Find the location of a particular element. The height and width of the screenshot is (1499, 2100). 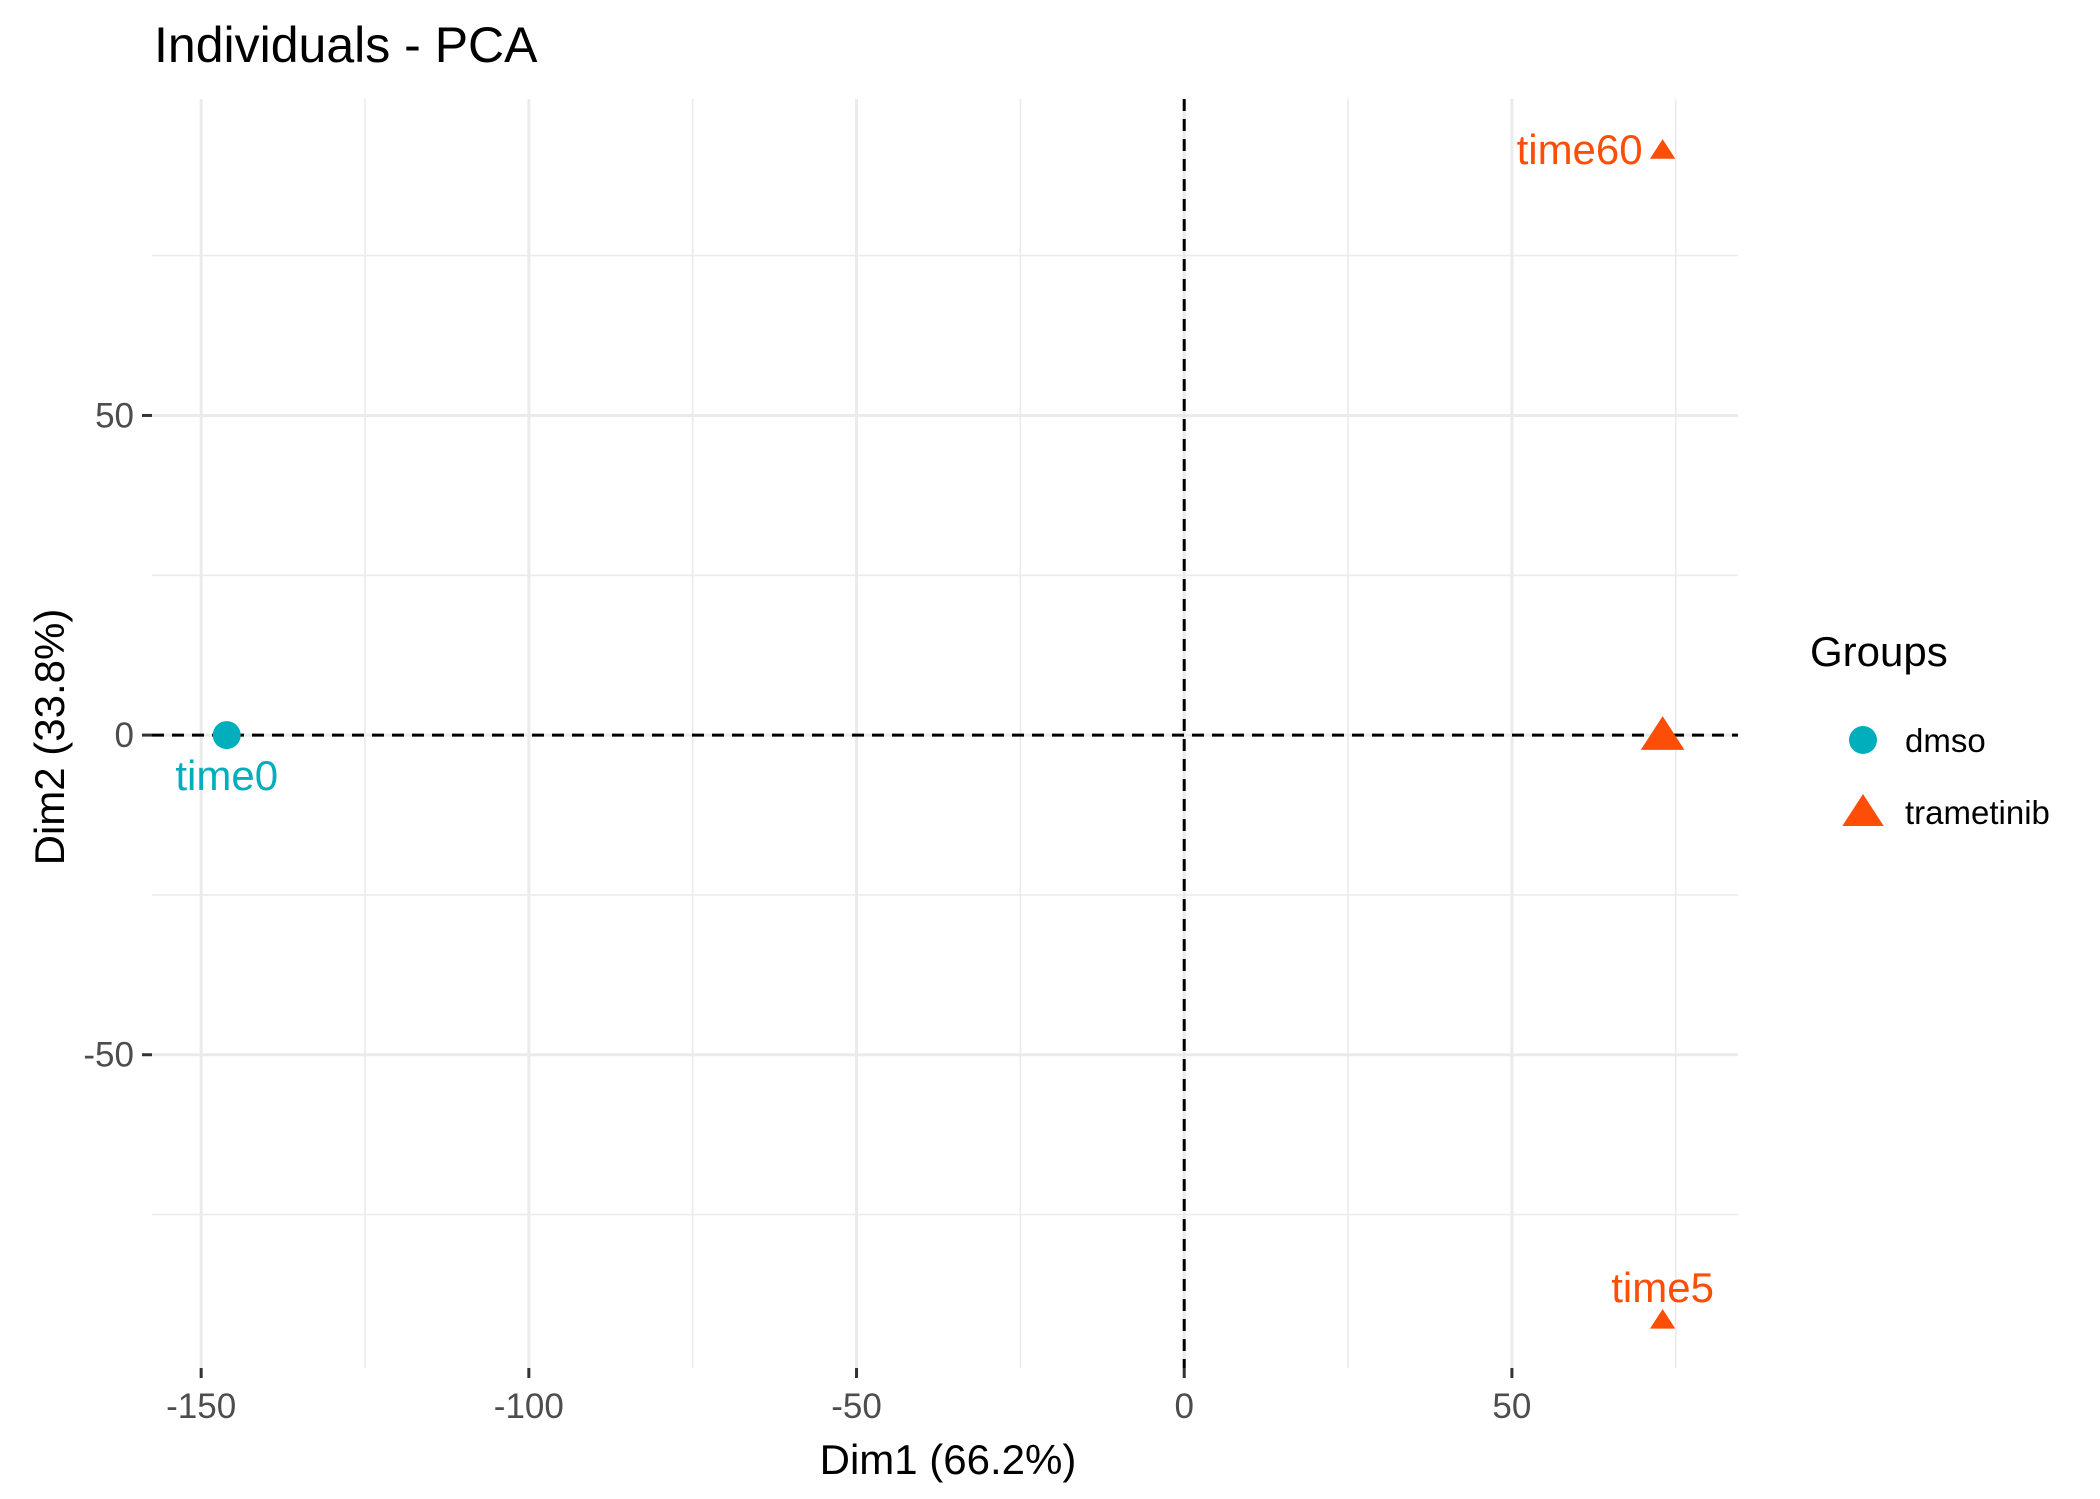

y-tick-label: 50 is located at coordinates (114, 415).